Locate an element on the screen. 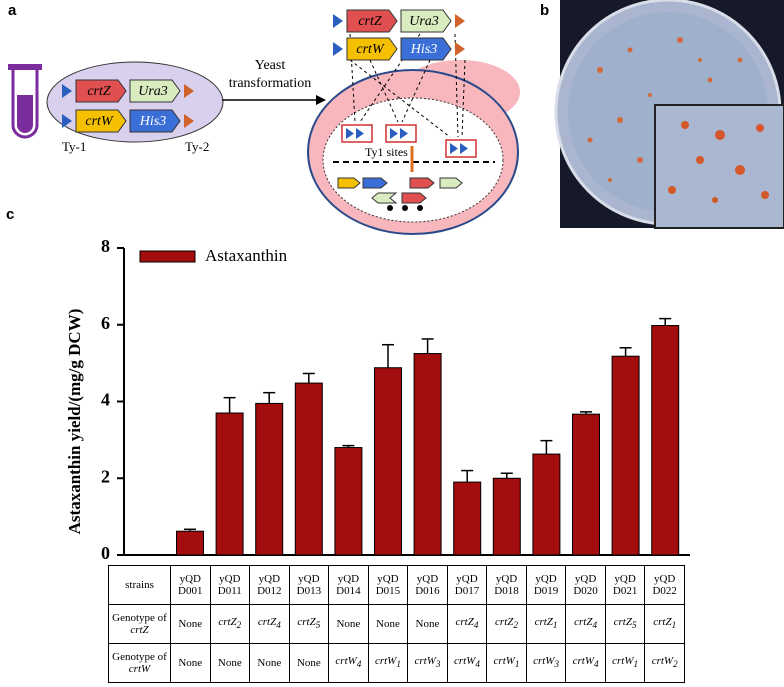 The image size is (784, 687). genotype-gene: crtW1 is located at coordinates (625, 662).